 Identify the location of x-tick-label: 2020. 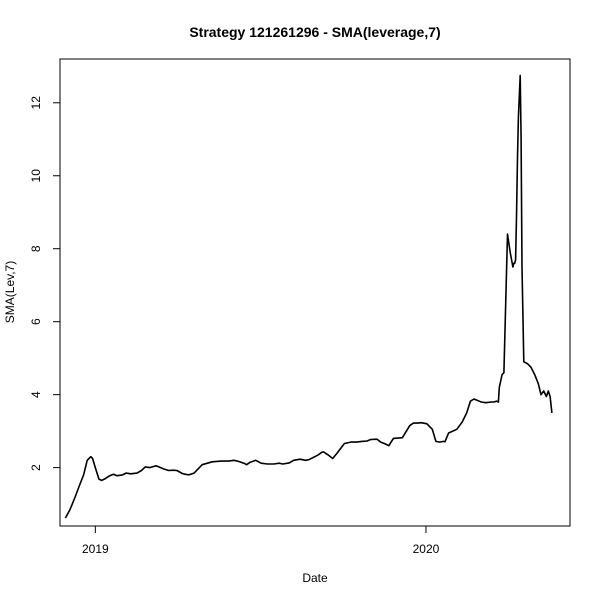
(426, 549).